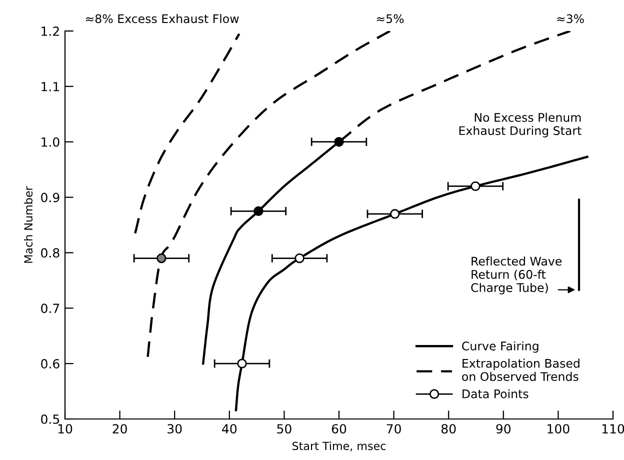  Describe the element at coordinates (393, 429) in the screenshot. I see `x-tick-label: 70` at that location.